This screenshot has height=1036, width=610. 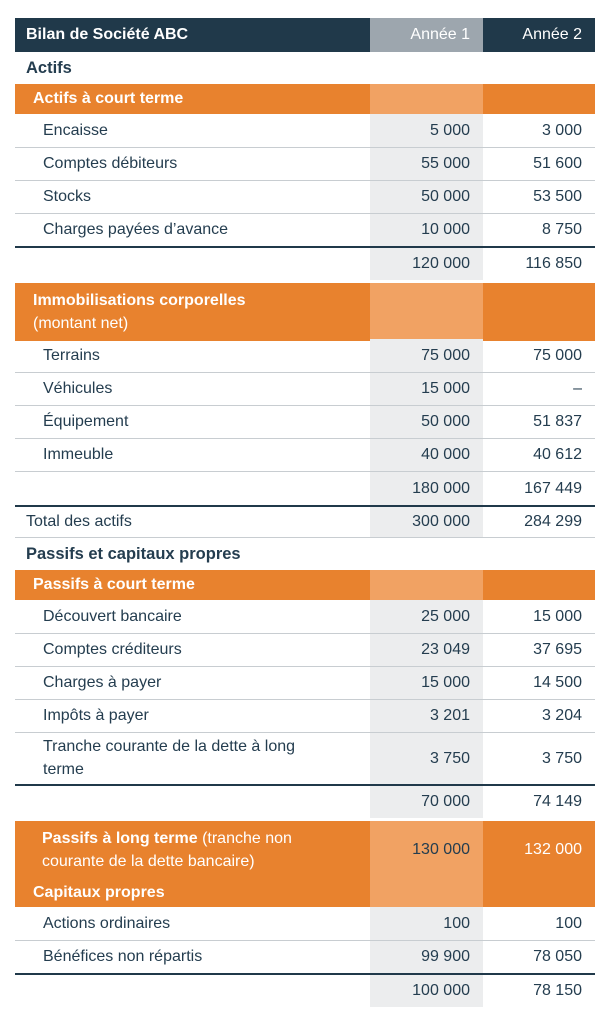 I want to click on row-value-year2: 100, so click(x=568, y=923).